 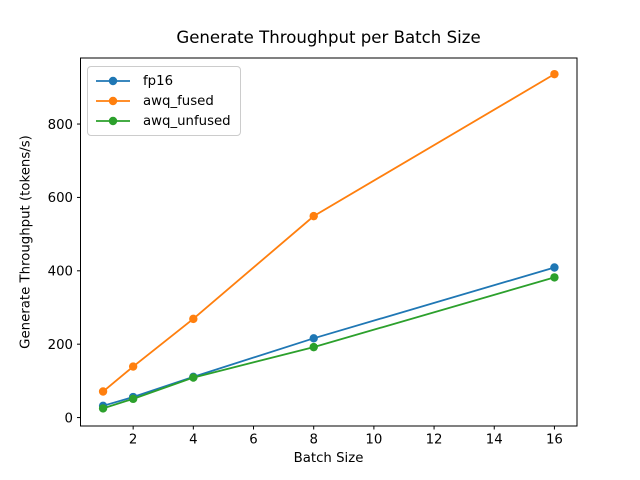 I want to click on legend-entry: awq_unfused, so click(x=163, y=121).